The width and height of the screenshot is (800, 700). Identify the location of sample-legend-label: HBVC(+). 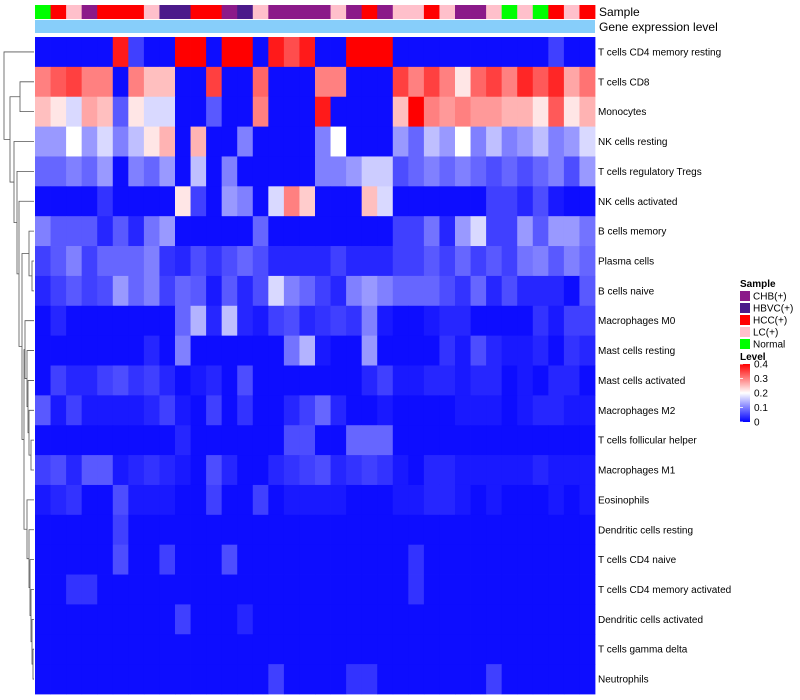
(773, 309).